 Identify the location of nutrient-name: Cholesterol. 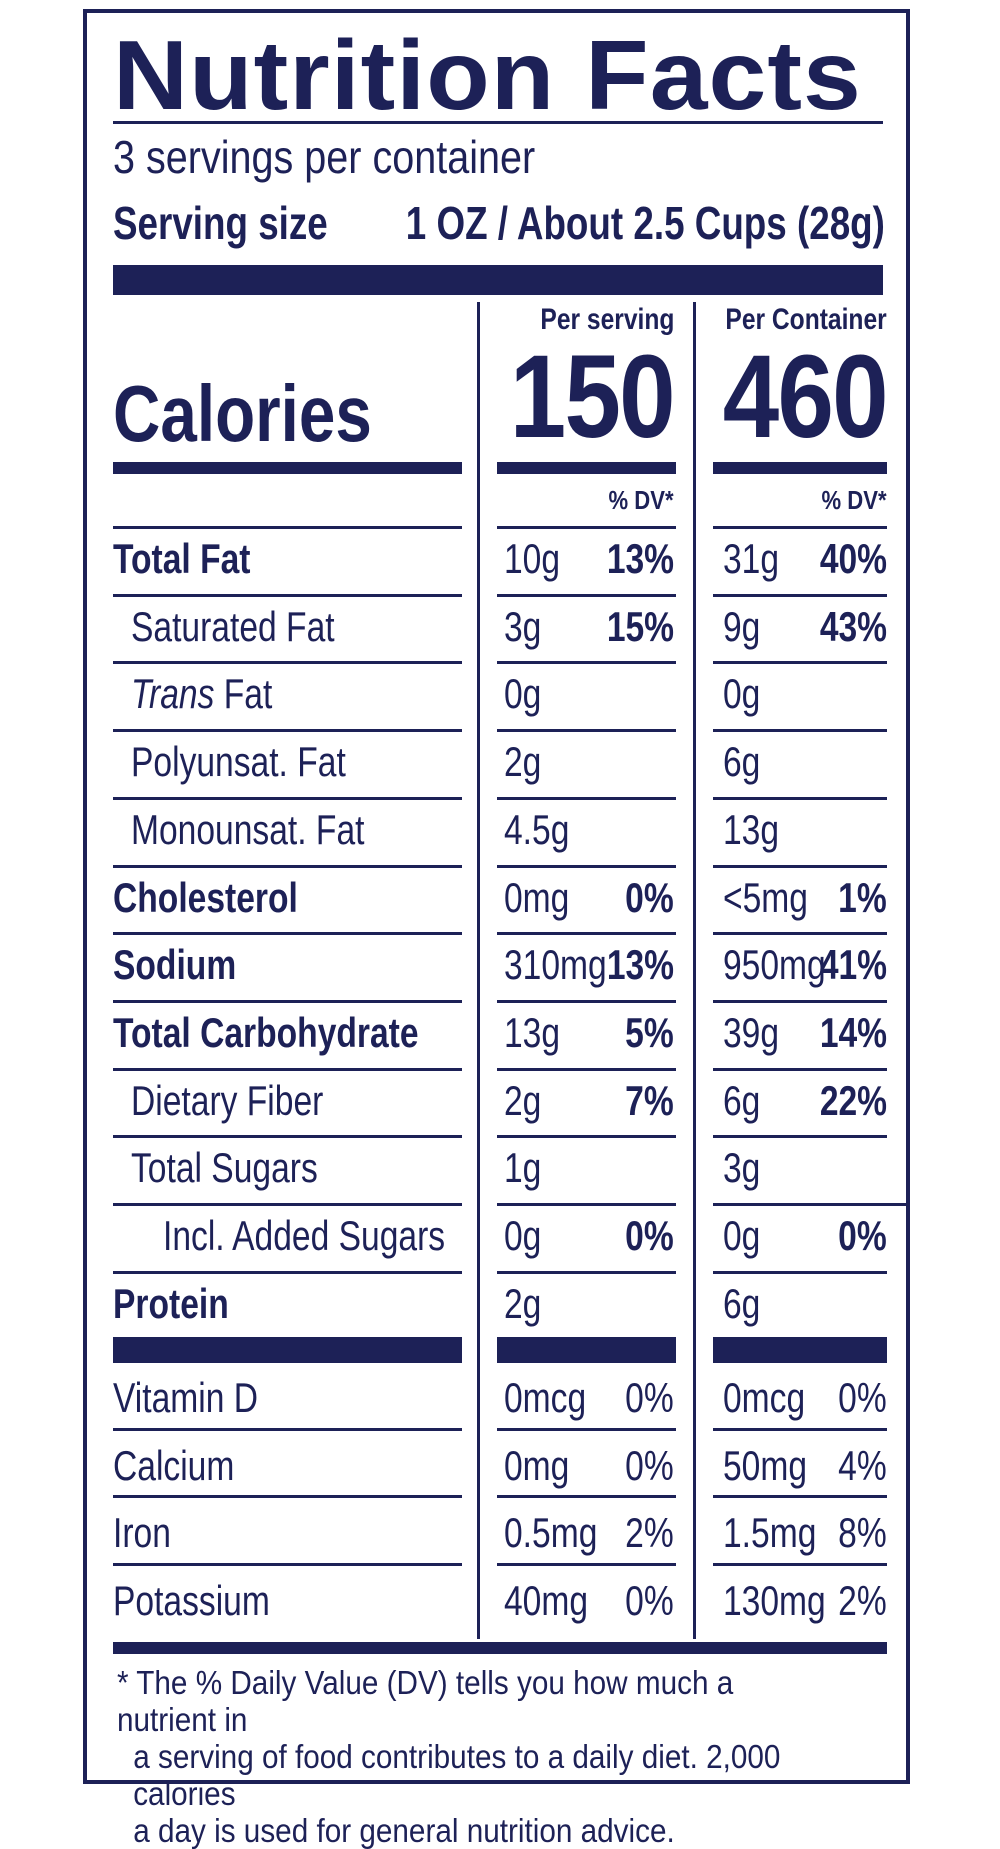
(205, 897).